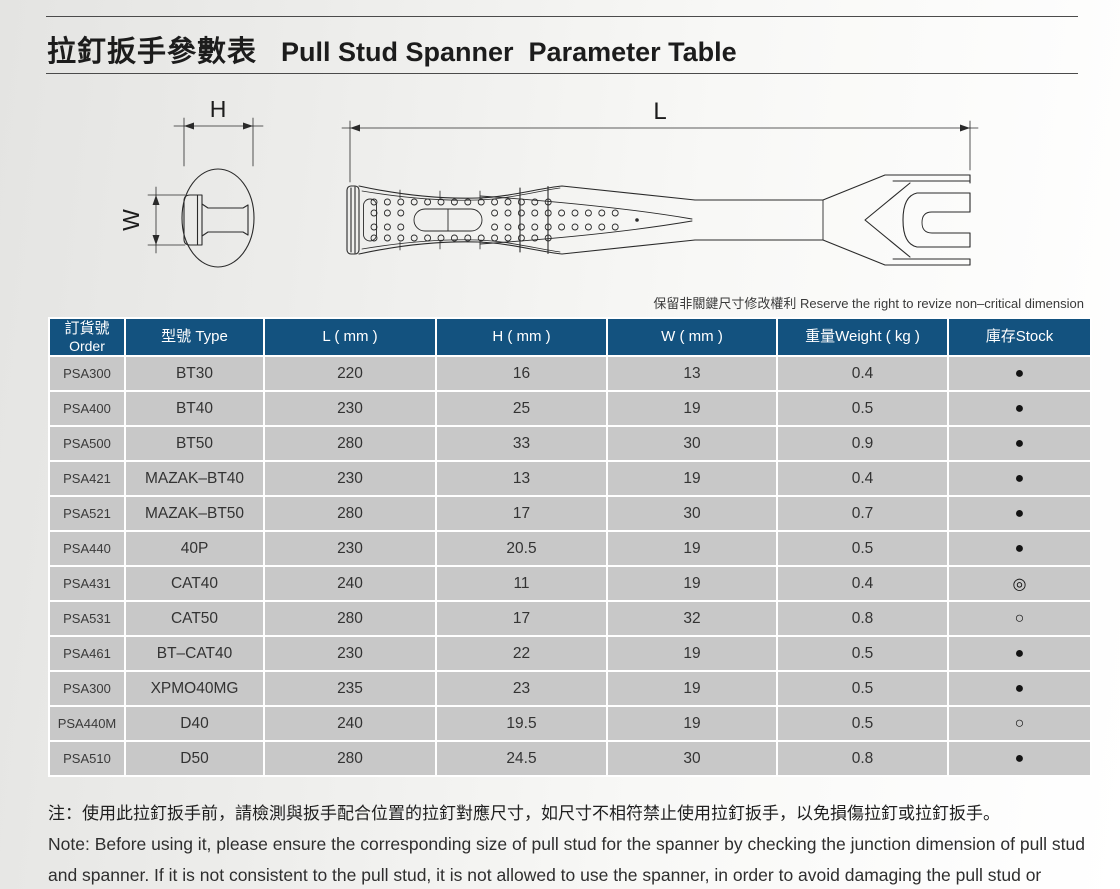 The width and height of the screenshot is (1120, 889). I want to click on cell-stock: ○, so click(1019, 618).